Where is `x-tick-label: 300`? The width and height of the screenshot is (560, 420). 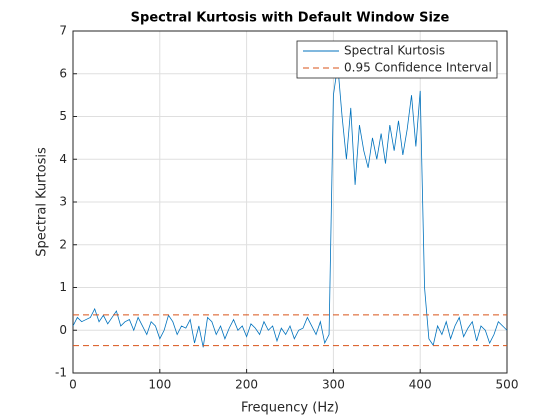
x-tick-label: 300 is located at coordinates (333, 385).